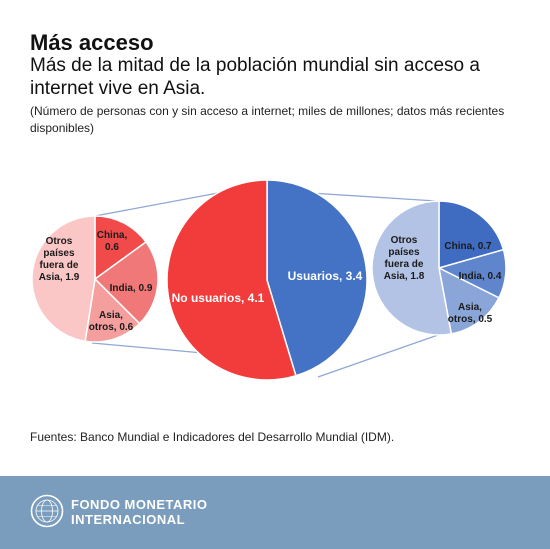  I want to click on chart-title: Más acceso, so click(92, 42).